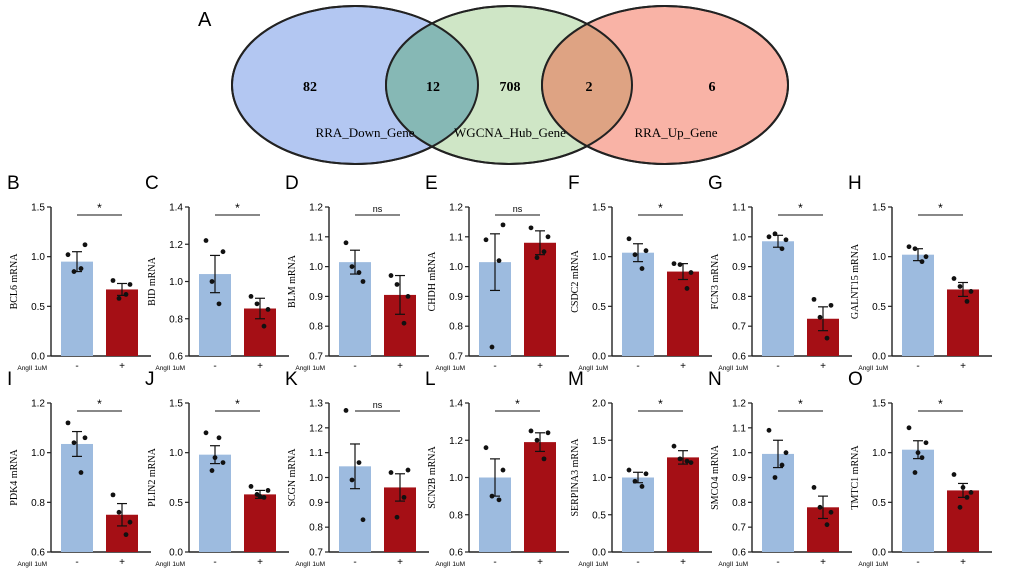 The image size is (1022, 576). What do you see at coordinates (431, 183) in the screenshot?
I see `panel-letter: E` at bounding box center [431, 183].